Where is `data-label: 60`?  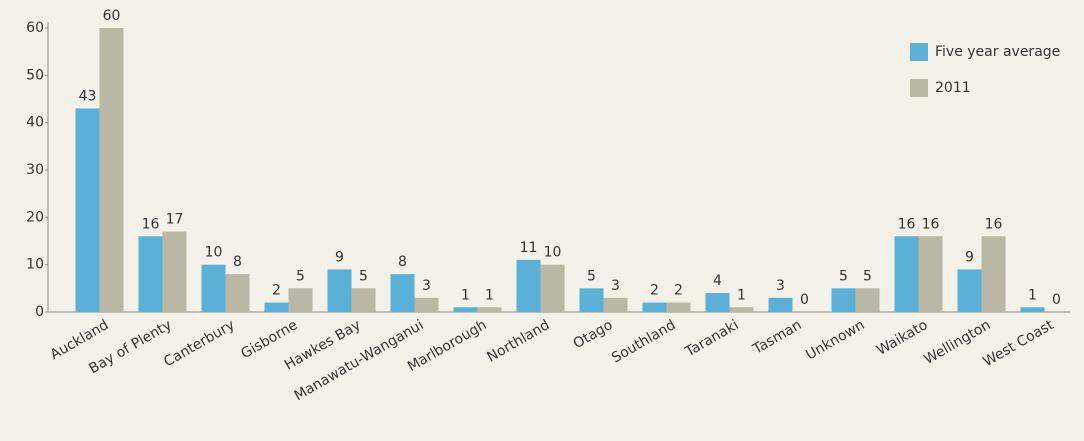
data-label: 60 is located at coordinates (112, 16).